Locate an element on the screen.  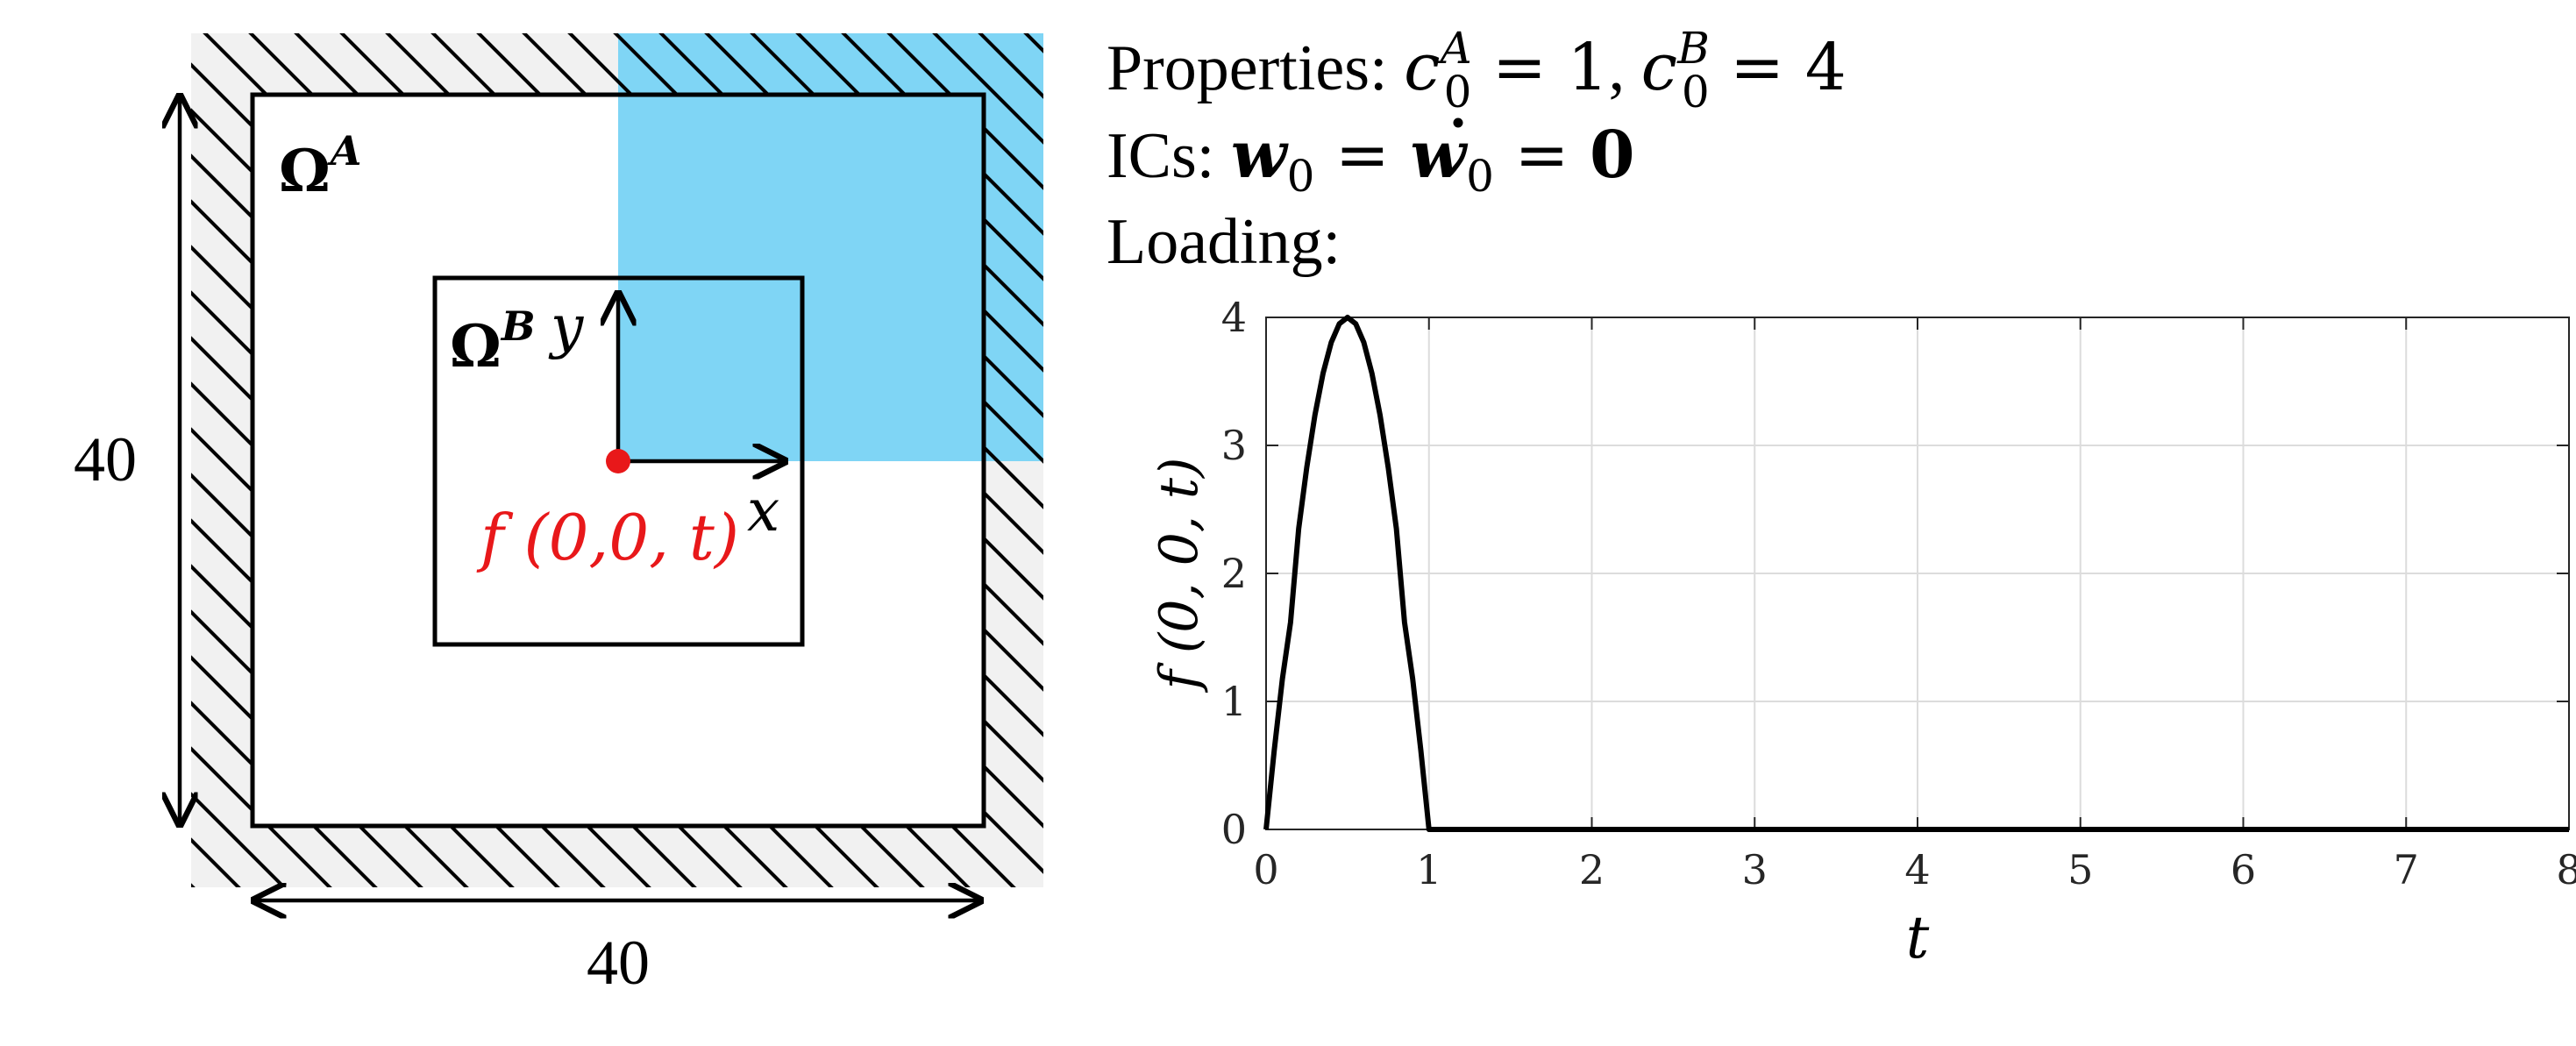
chart-xlabel: t is located at coordinates (1918, 937).